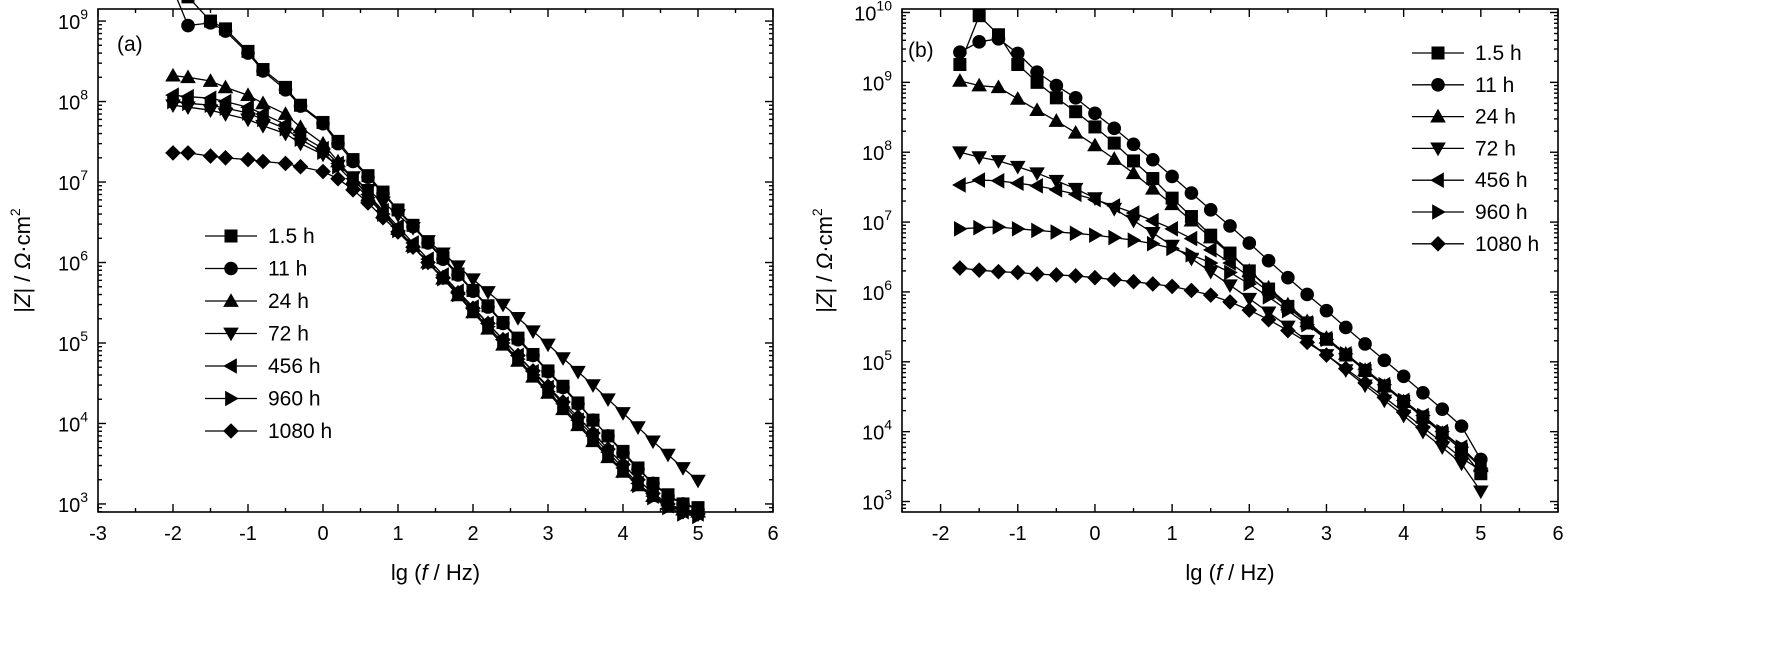 The height and width of the screenshot is (671, 1777). What do you see at coordinates (1557, 534) in the screenshot?
I see `x-tick-label: 6` at bounding box center [1557, 534].